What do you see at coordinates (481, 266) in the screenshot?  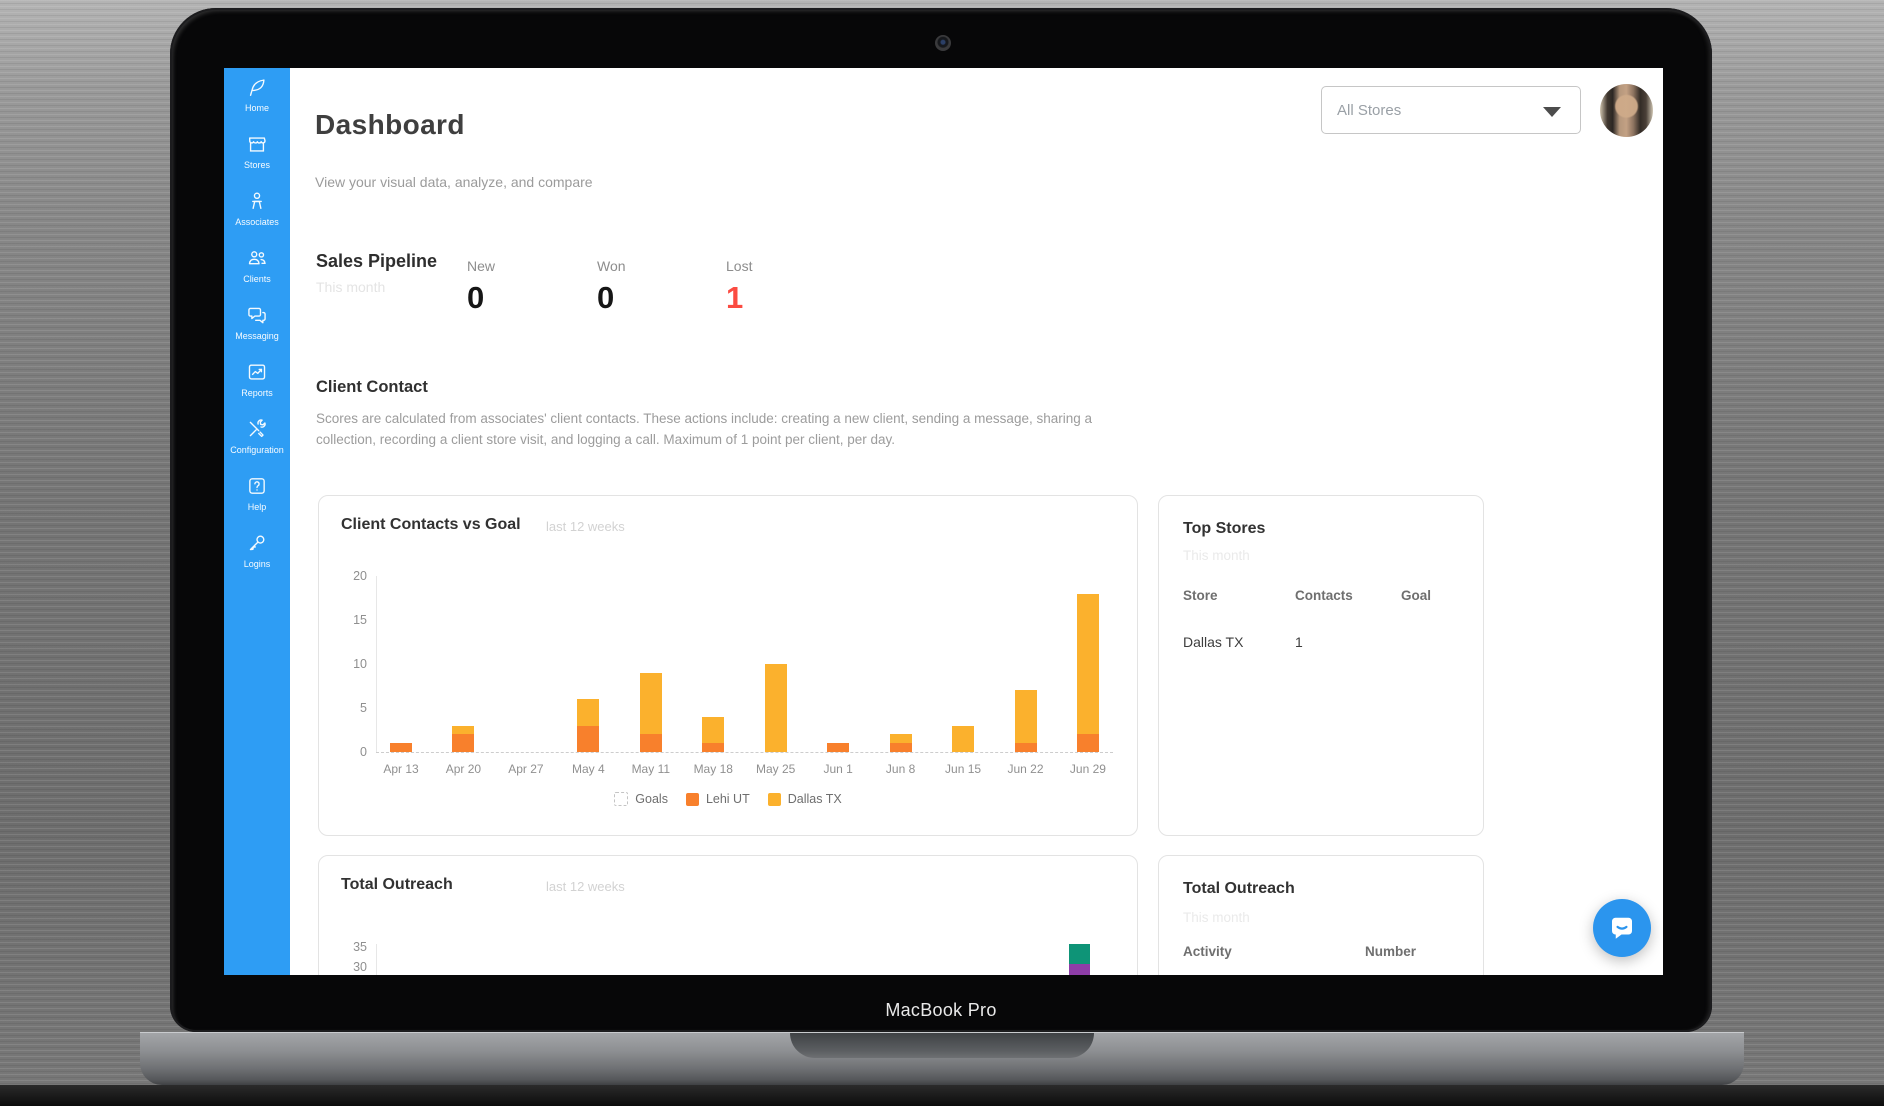 I see `stat-label: New` at bounding box center [481, 266].